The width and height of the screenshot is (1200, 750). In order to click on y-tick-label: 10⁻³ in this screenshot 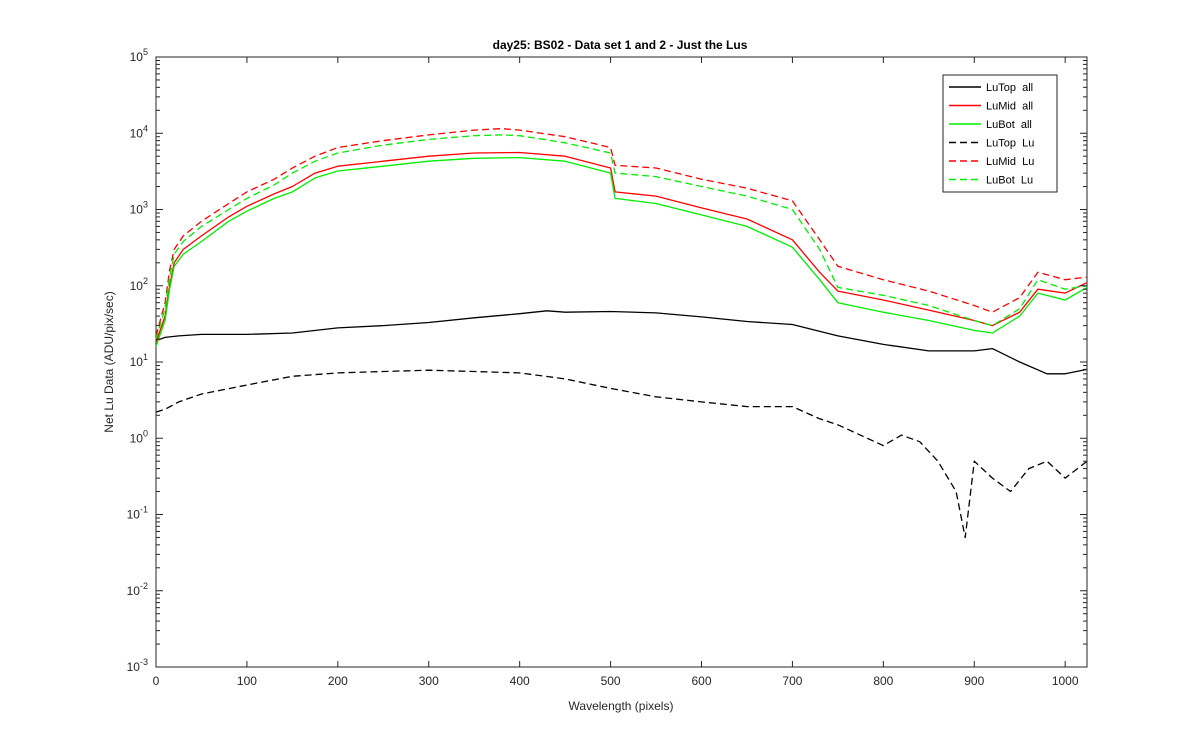, I will do `click(137, 665)`.